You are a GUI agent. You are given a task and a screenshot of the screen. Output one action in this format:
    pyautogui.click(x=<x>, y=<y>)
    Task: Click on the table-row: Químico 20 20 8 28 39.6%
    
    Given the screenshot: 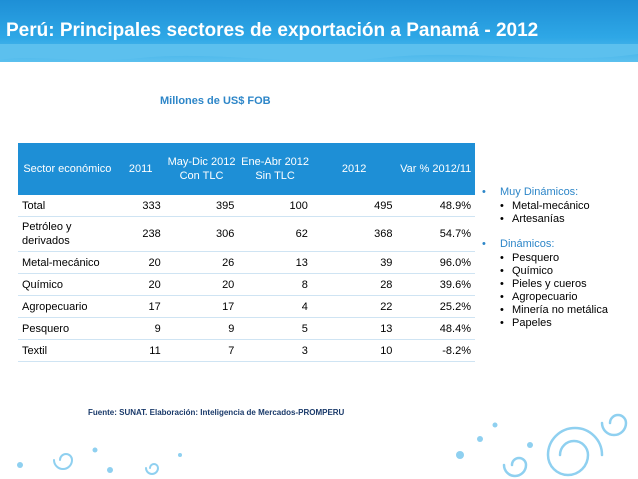 What is the action you would take?
    pyautogui.click(x=246, y=284)
    